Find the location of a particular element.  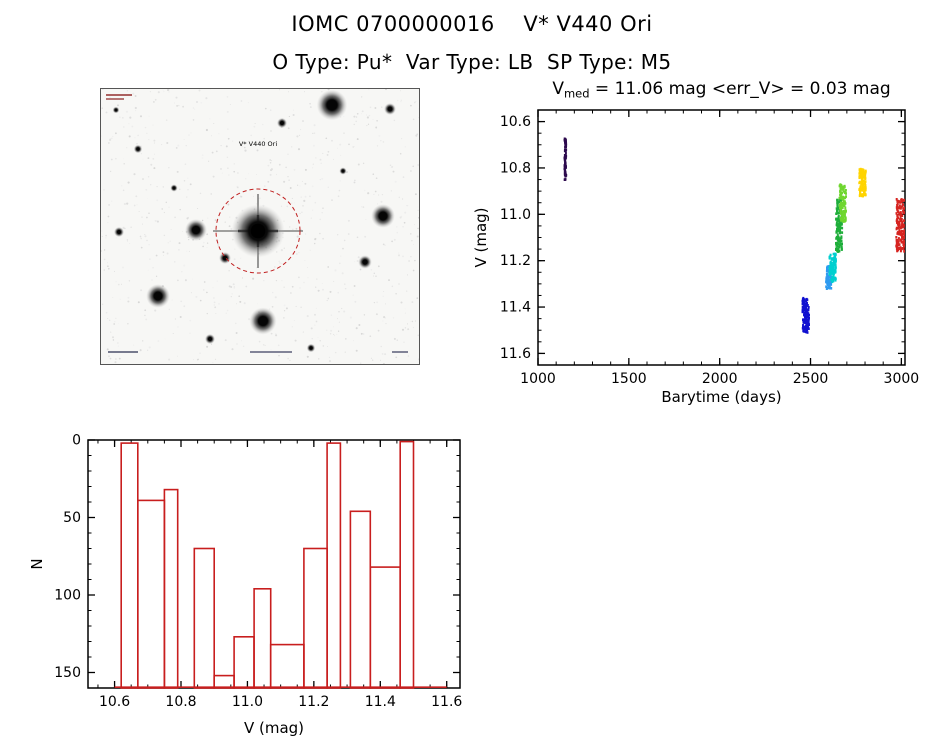

svg-text: 2000 is located at coordinates (720, 379).